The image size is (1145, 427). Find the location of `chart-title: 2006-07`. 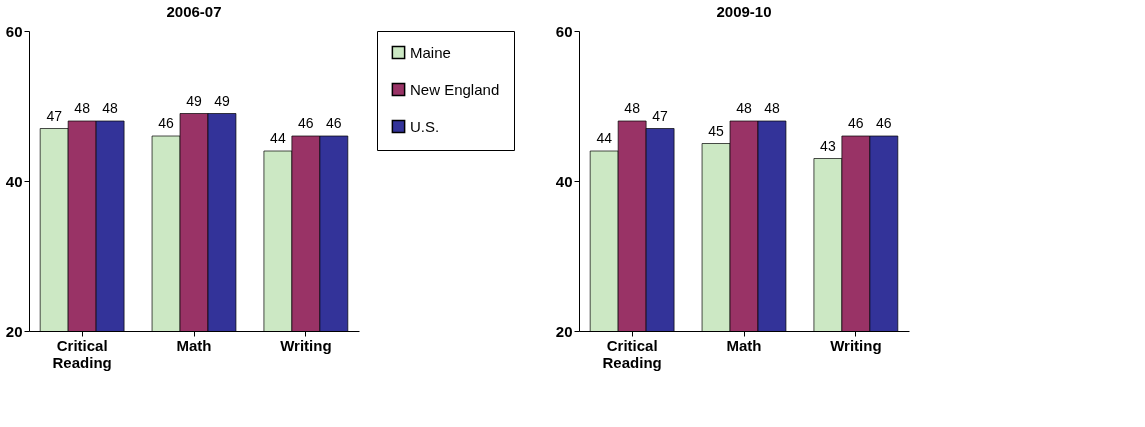

chart-title: 2006-07 is located at coordinates (194, 11).